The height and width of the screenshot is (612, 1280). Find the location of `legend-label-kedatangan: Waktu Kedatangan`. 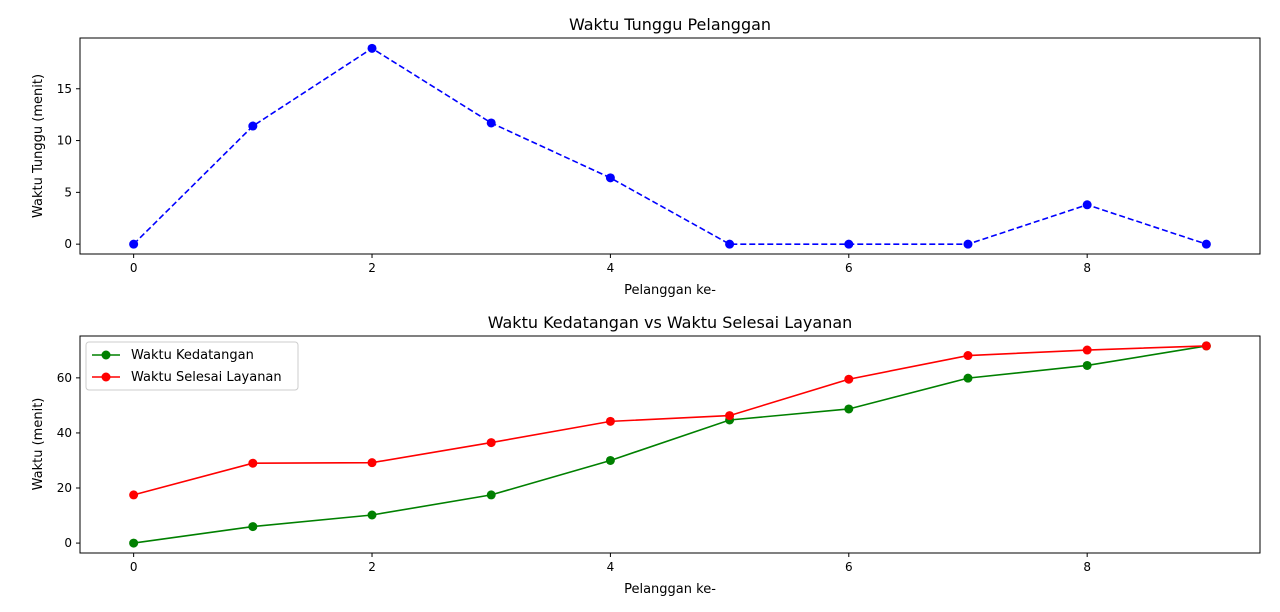

legend-label-kedatangan: Waktu Kedatangan is located at coordinates (192, 355).